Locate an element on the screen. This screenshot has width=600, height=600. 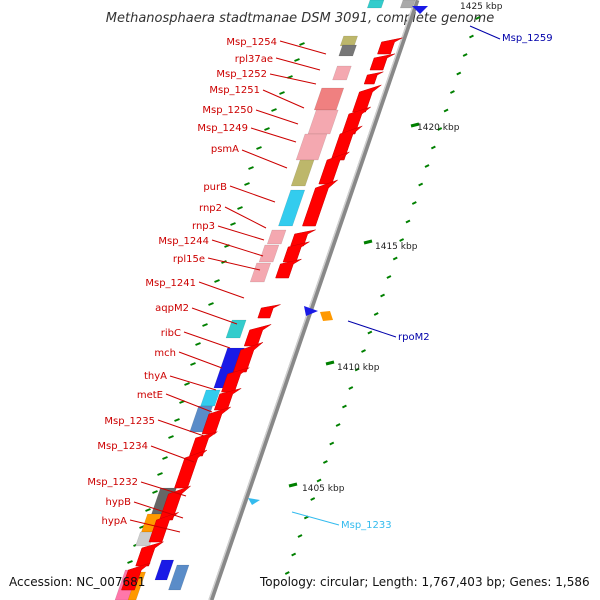
gene-label: rpl15e is located at coordinates (189, 259).